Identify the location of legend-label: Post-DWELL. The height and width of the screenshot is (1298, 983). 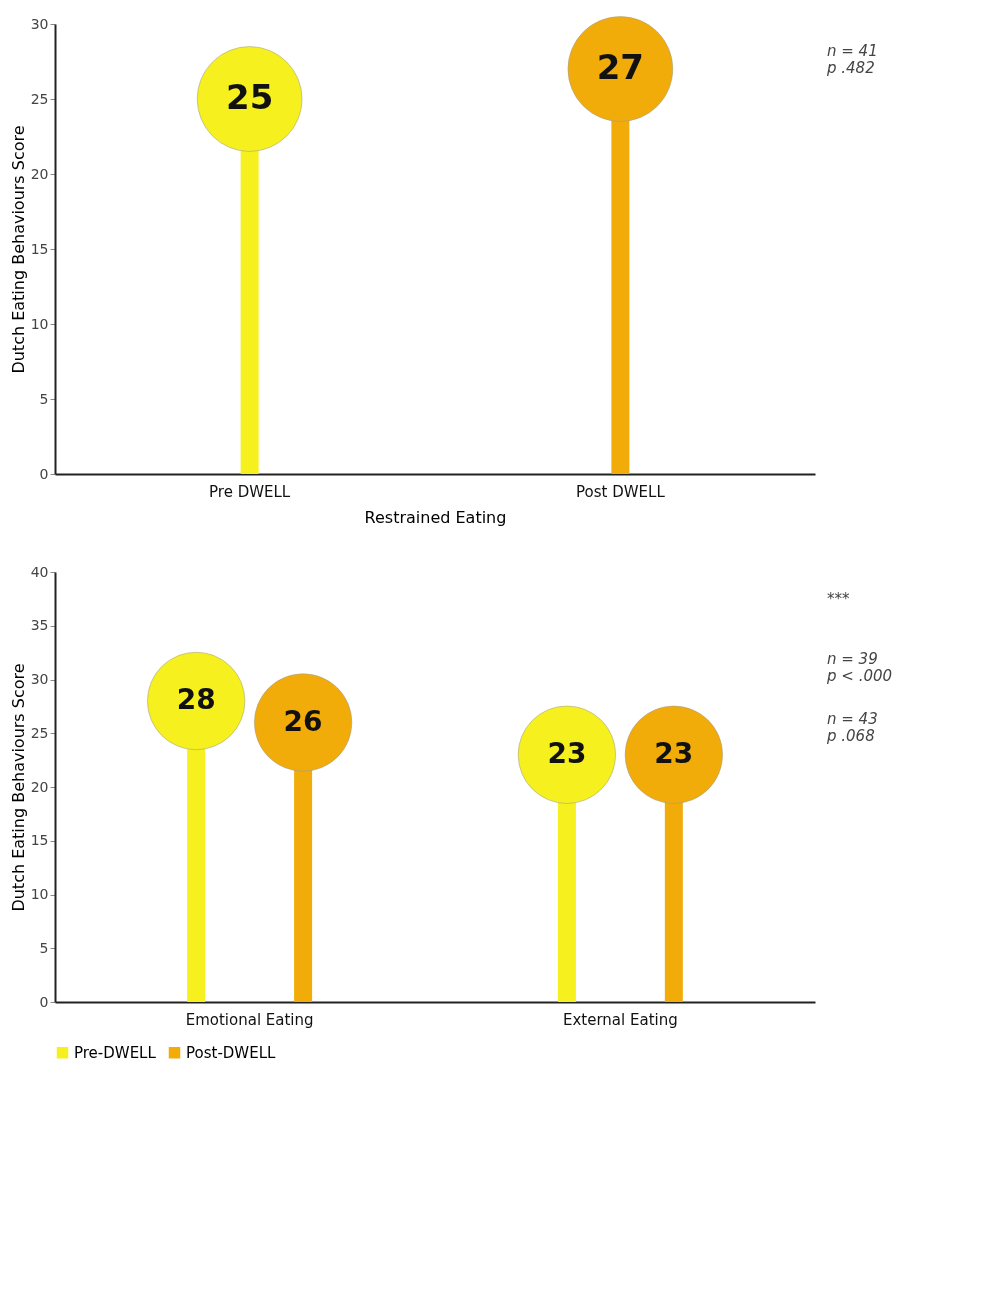
(231, 1052).